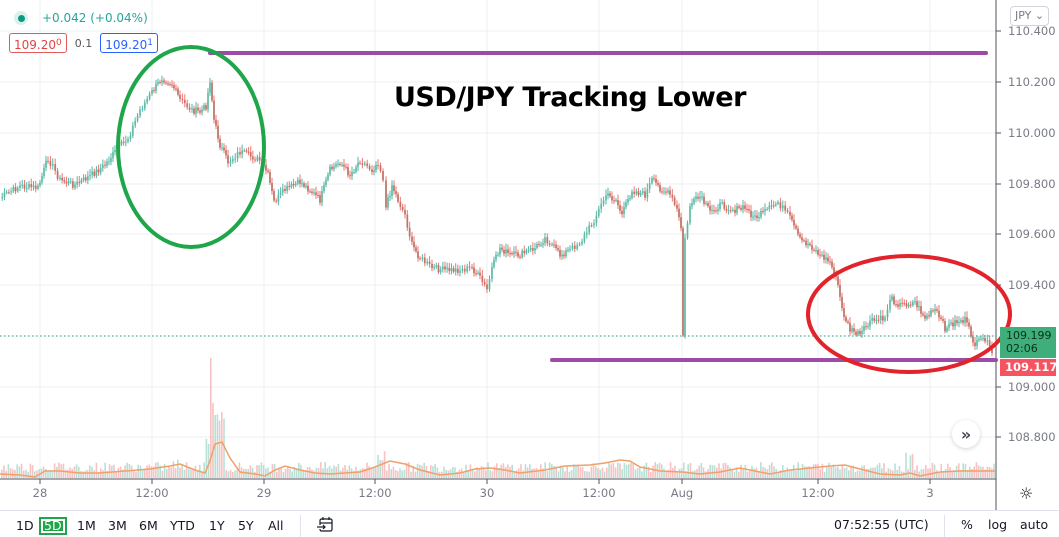  I want to click on sell-button: 109.200, so click(38, 43).